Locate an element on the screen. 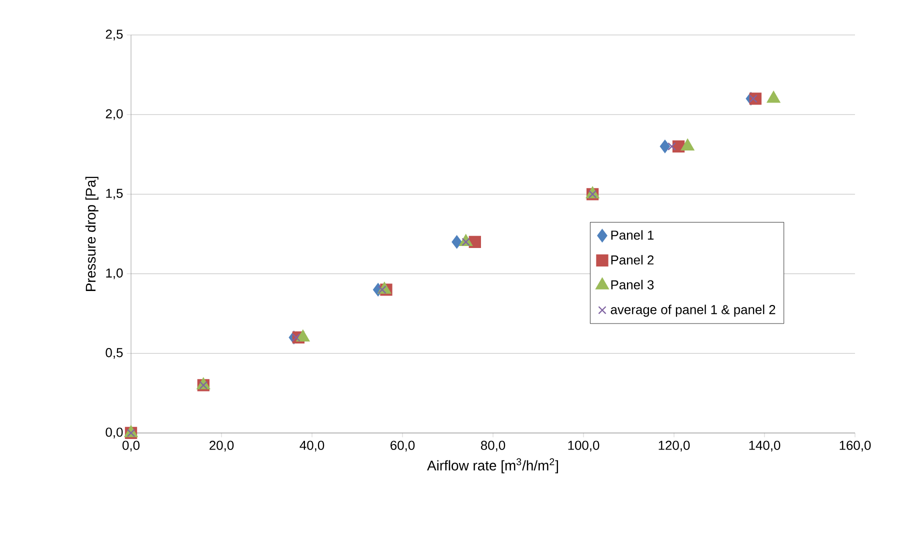  x-tick-label: 100,0 is located at coordinates (584, 446).